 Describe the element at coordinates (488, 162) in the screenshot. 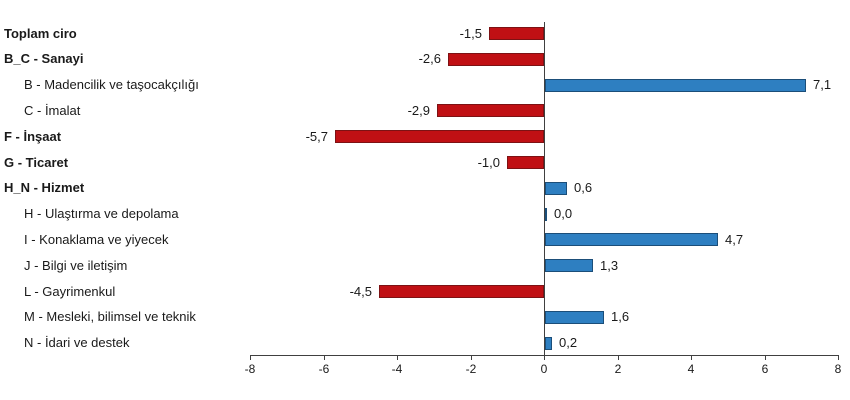

I see `bar-value-label: -1,0` at that location.